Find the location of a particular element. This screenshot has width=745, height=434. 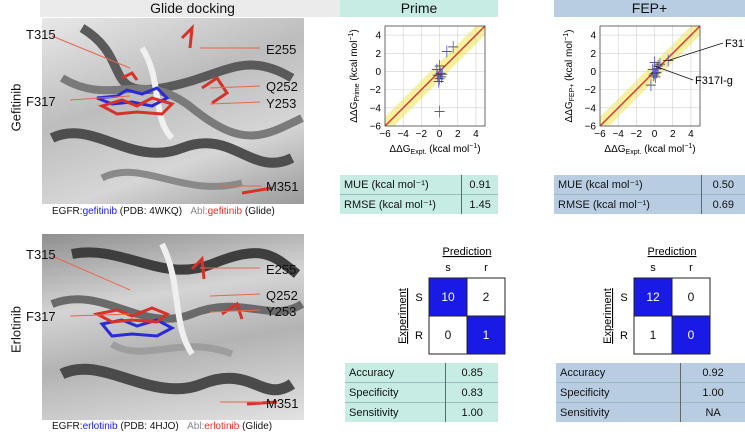

x-tick-label: 4 is located at coordinates (691, 134).